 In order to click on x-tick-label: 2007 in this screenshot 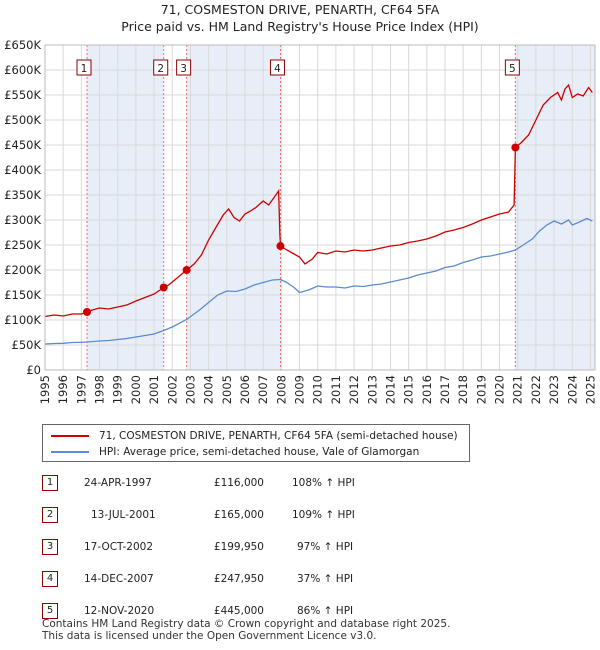, I will do `click(263, 389)`.